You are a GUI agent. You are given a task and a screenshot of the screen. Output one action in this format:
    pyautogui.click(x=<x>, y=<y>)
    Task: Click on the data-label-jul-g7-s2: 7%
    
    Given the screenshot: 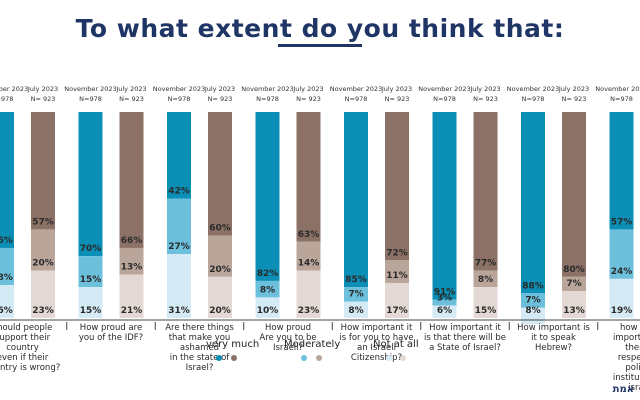 What is the action you would take?
    pyautogui.click(x=573, y=284)
    